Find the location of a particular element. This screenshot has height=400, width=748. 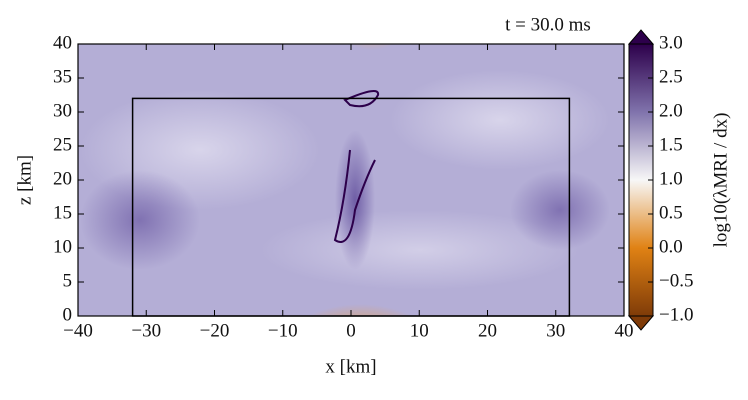

colorbar-tick-label: −1.0 is located at coordinates (676, 314).